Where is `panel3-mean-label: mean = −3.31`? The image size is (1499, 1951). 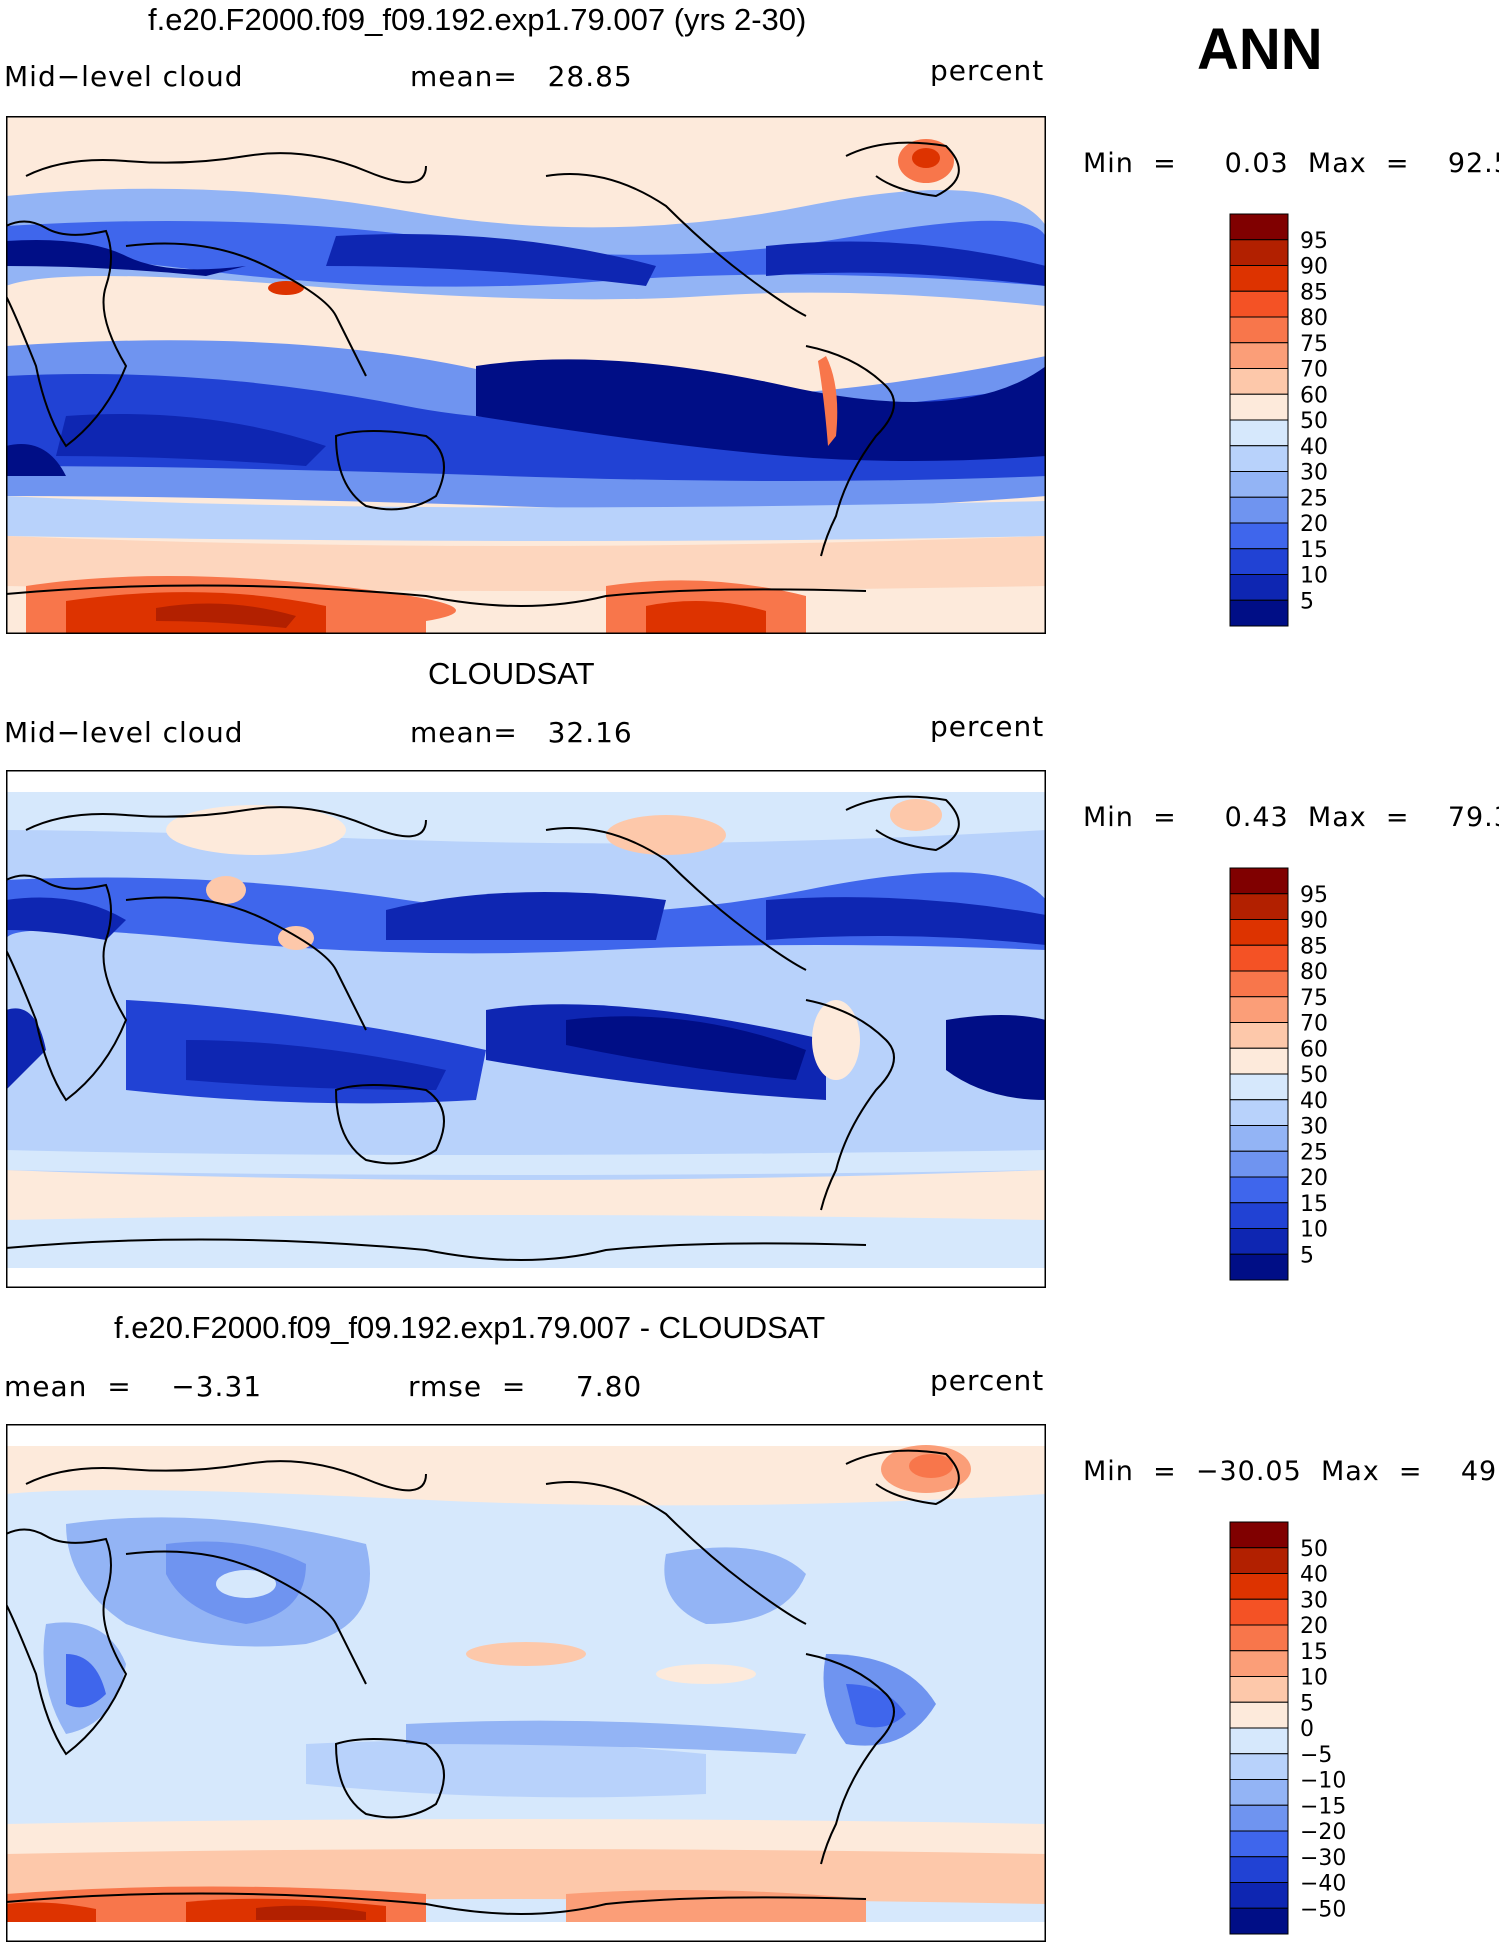 panel3-mean-label: mean = −3.31 is located at coordinates (133, 1386).